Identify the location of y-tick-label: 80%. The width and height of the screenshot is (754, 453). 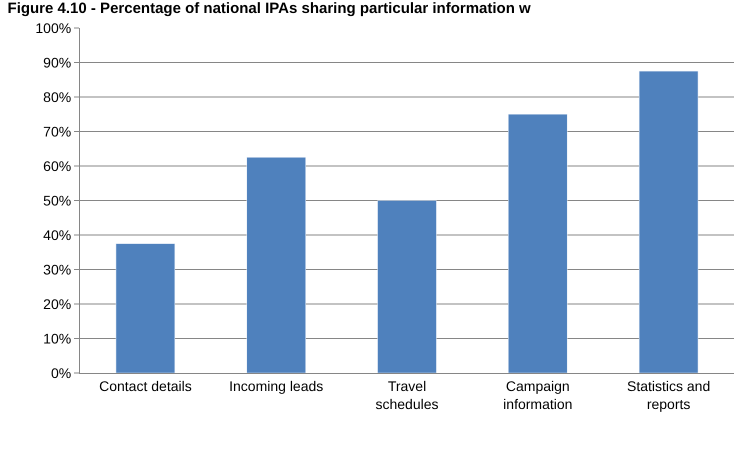
(57, 96).